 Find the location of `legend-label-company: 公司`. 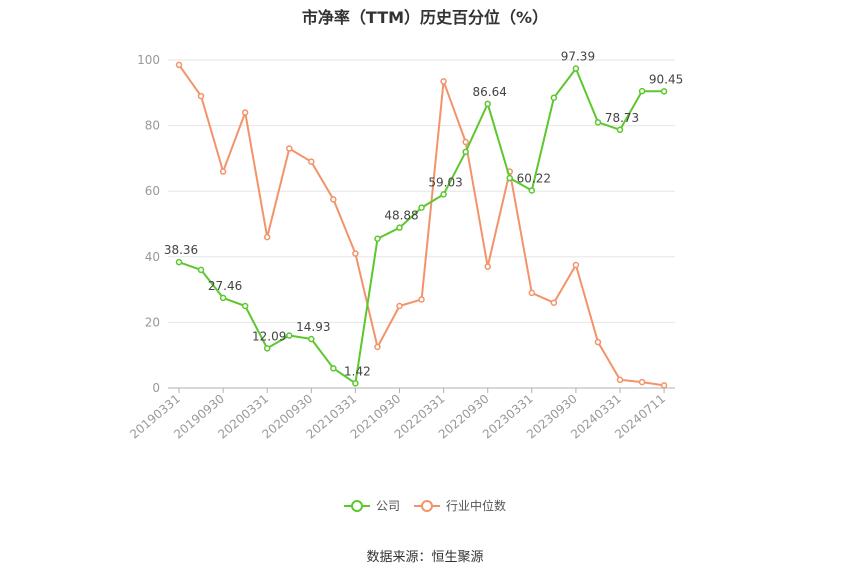

legend-label-company: 公司 is located at coordinates (387, 506).